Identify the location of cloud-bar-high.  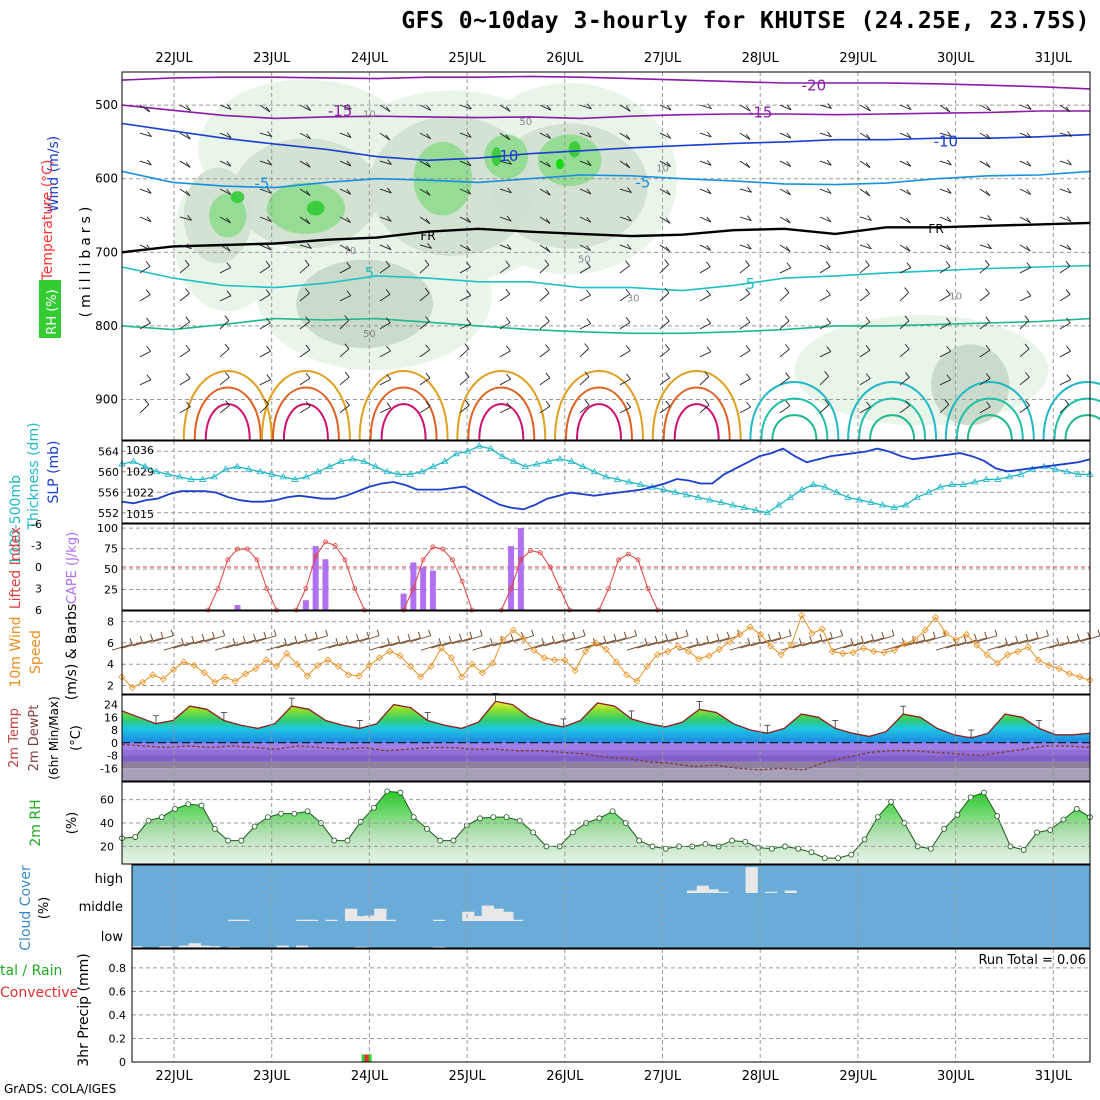
(771, 892).